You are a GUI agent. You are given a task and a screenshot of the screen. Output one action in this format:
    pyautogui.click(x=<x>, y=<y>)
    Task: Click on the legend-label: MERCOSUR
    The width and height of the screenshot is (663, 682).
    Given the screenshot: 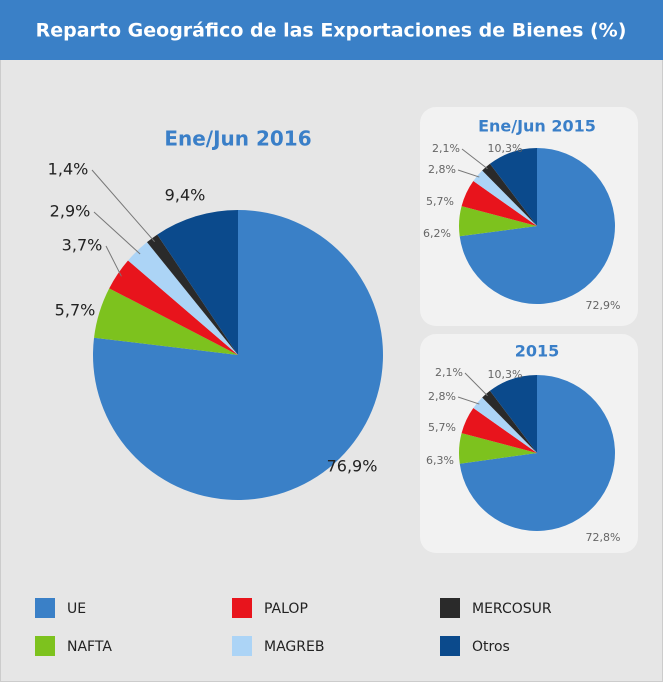 What is the action you would take?
    pyautogui.click(x=512, y=609)
    